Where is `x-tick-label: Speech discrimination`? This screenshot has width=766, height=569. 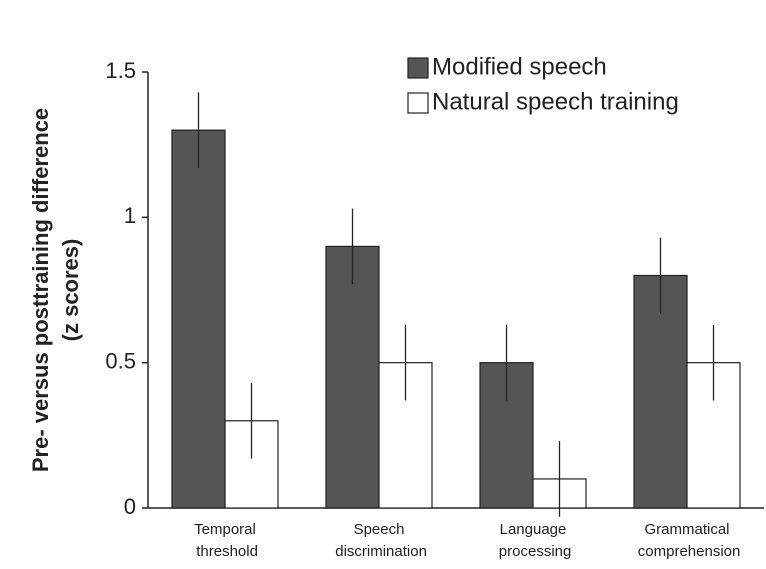 x-tick-label: Speech discrimination is located at coordinates (379, 540).